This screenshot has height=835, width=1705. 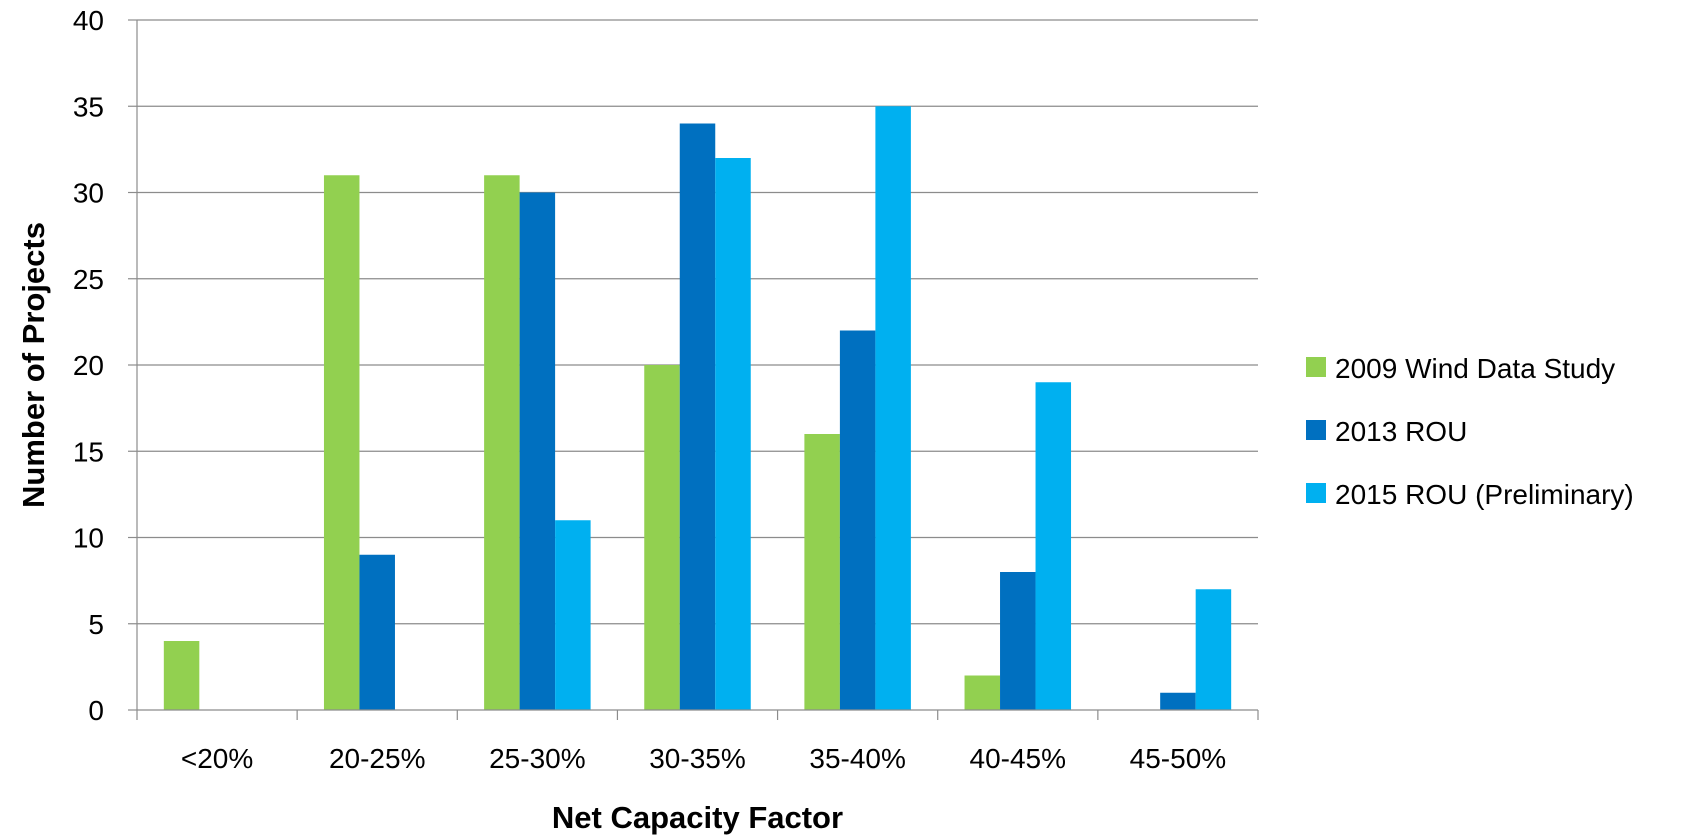 What do you see at coordinates (88, 20) in the screenshot?
I see `y-tick-label: 40` at bounding box center [88, 20].